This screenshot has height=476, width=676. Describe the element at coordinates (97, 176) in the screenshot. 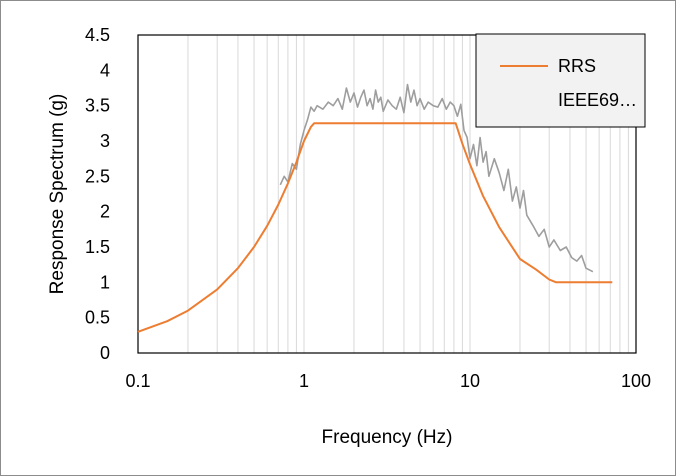

I see `y-tick-label: 2.5` at that location.